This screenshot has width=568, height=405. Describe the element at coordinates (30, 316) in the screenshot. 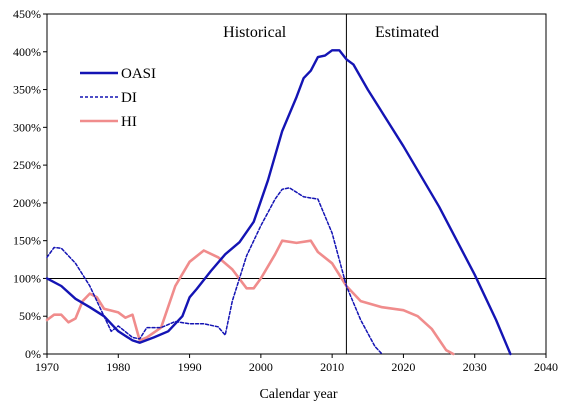

I see `y-tick-label: 50%` at that location.